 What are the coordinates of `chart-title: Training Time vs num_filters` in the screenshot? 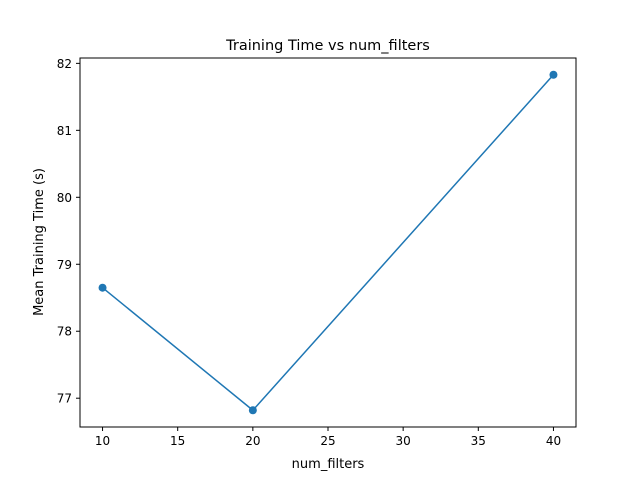 It's located at (327, 46).